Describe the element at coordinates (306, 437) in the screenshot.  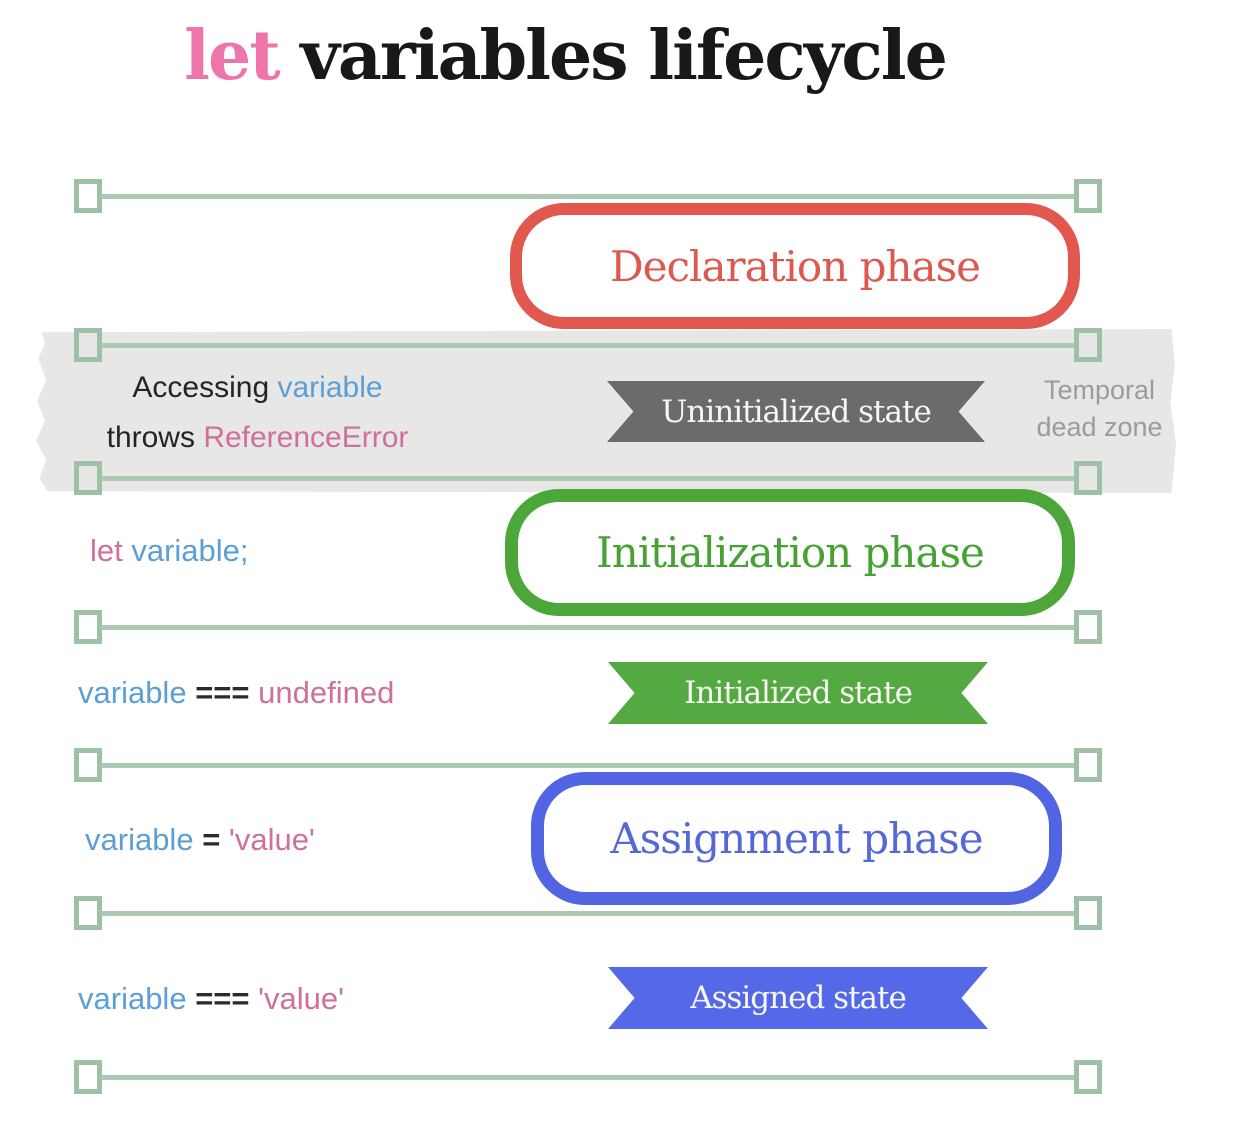
I see `tdz-reference-error: ReferenceError` at that location.